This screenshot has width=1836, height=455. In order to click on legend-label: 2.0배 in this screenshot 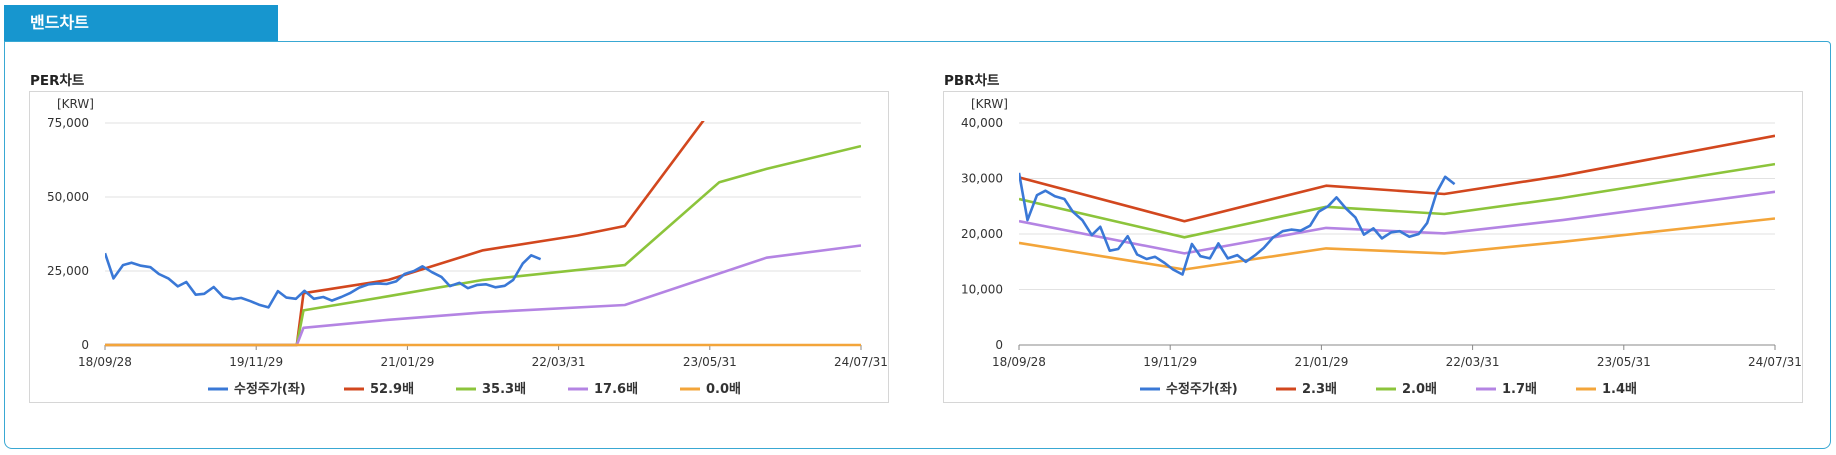, I will do `click(1419, 389)`.